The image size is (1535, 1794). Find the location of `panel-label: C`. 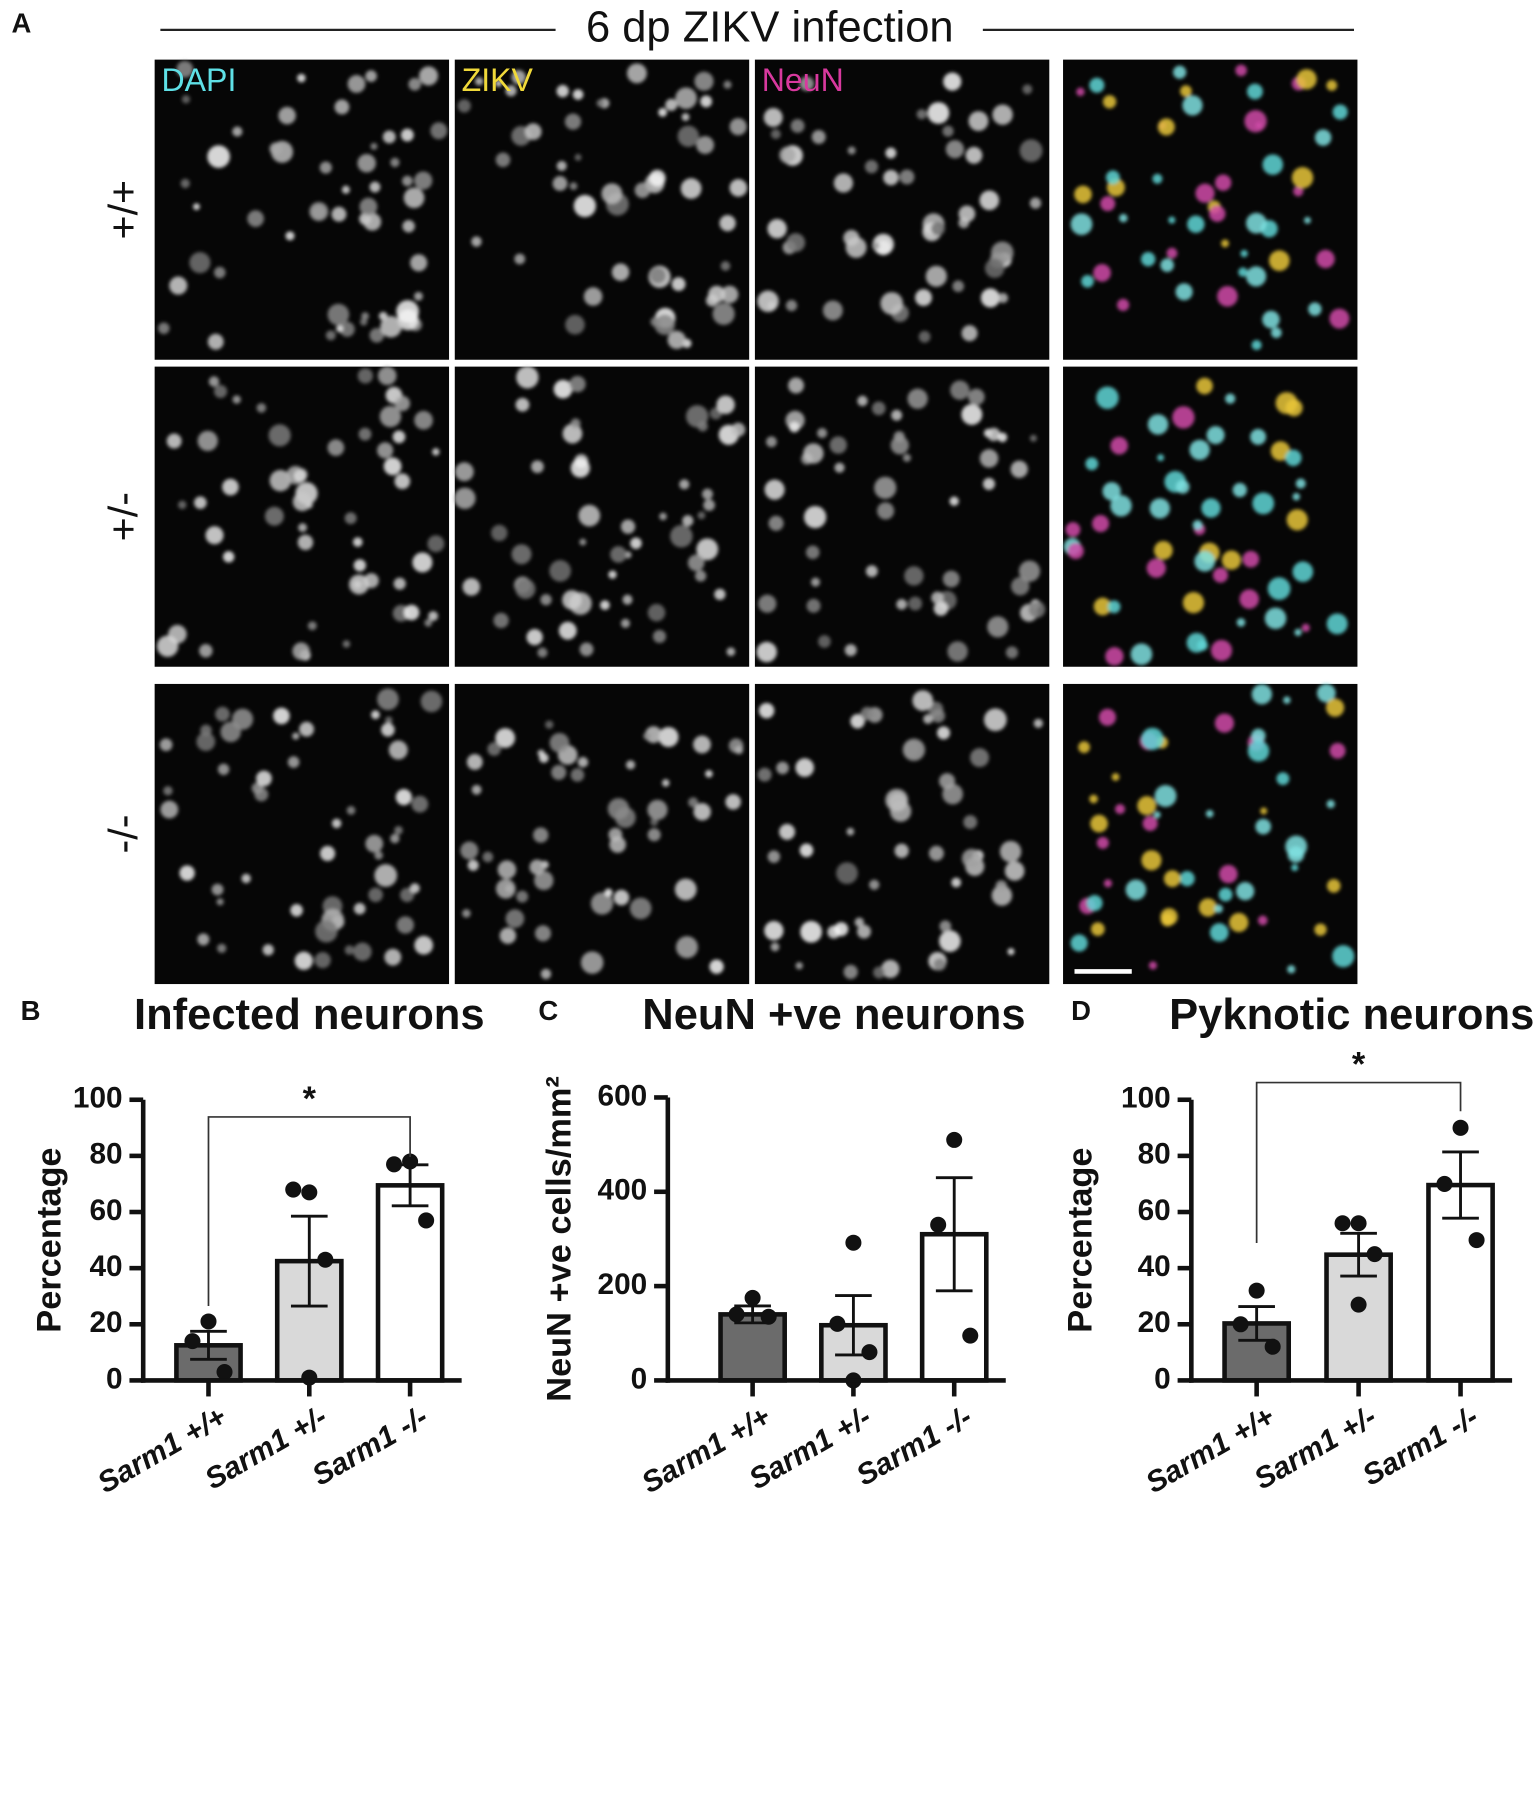

panel-label: C is located at coordinates (548, 1010).